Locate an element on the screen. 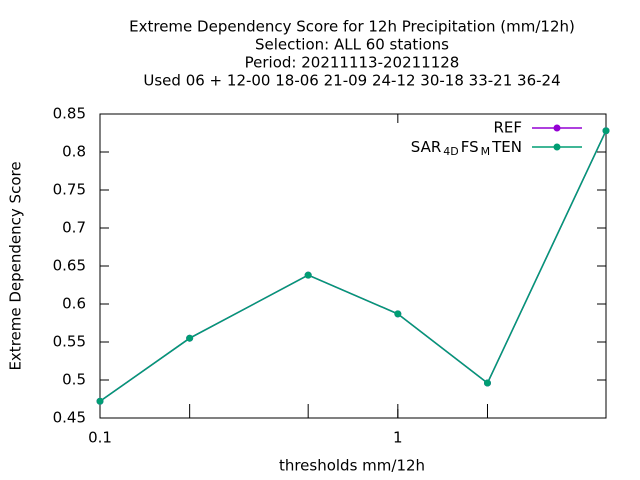  chart-title: Selection: ALL 60 stations is located at coordinates (352, 45).